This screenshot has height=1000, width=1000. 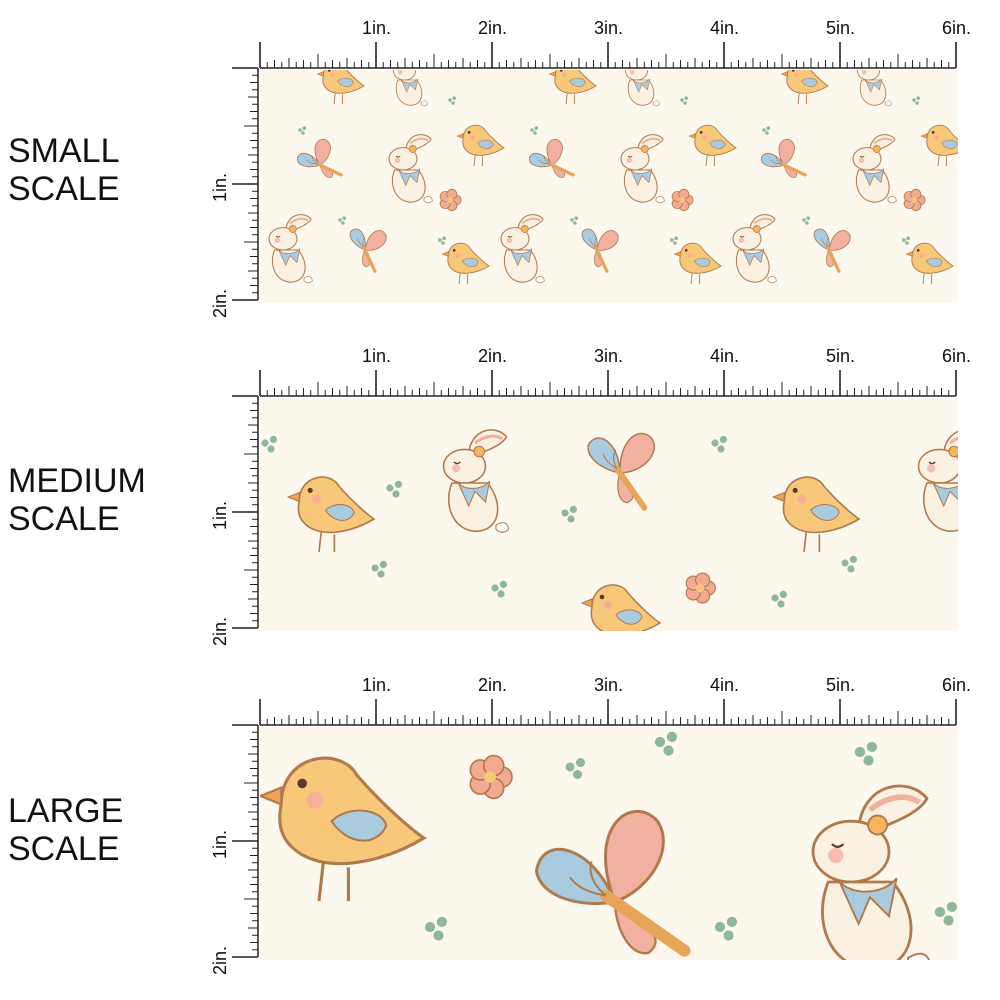 I want to click on medium-ruler-label-h: 6in., so click(x=957, y=356).